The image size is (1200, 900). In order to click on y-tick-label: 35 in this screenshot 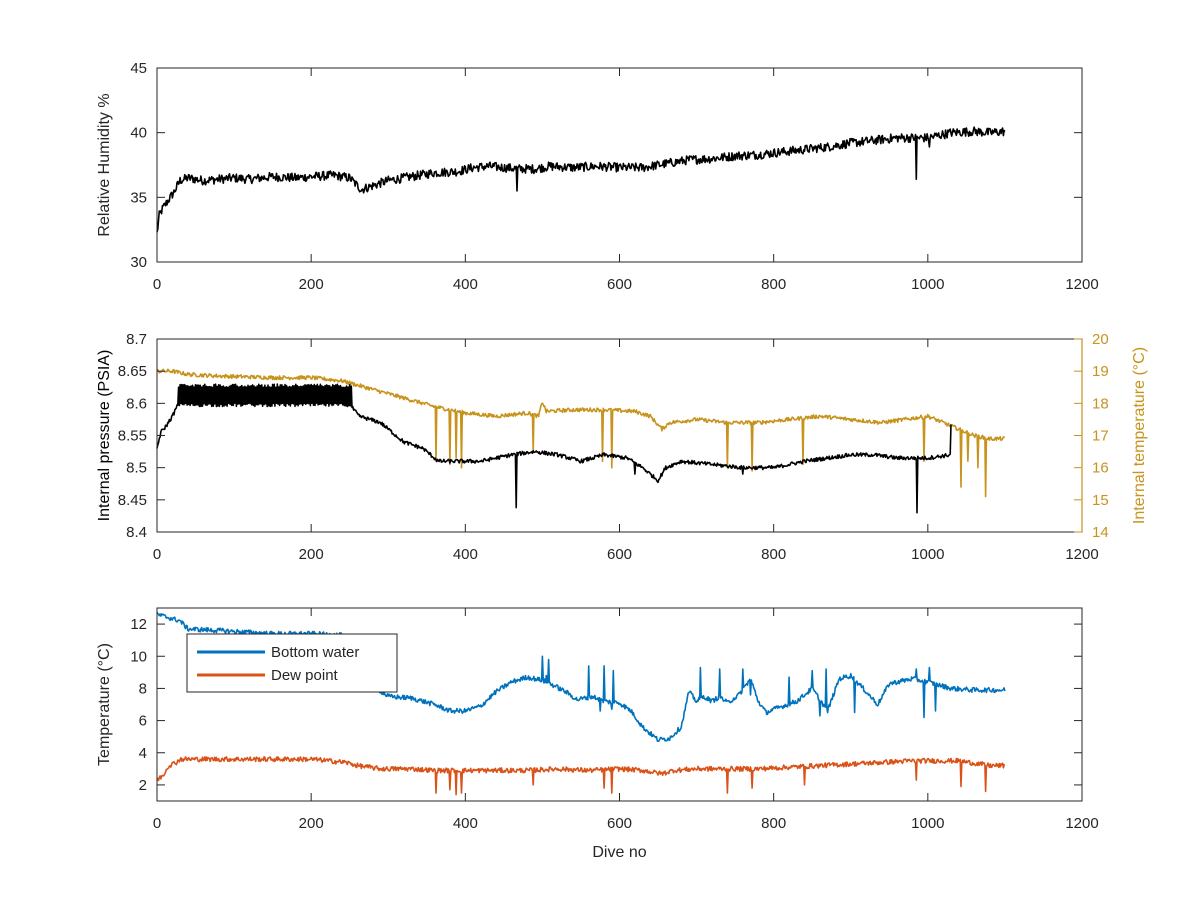, I will do `click(138, 197)`.